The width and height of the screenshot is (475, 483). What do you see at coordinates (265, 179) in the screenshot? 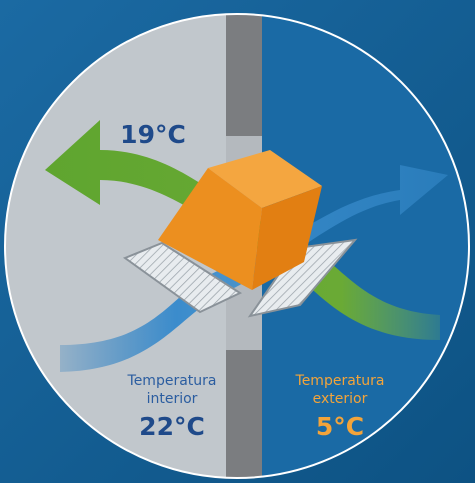
I see `cube-top` at bounding box center [265, 179].